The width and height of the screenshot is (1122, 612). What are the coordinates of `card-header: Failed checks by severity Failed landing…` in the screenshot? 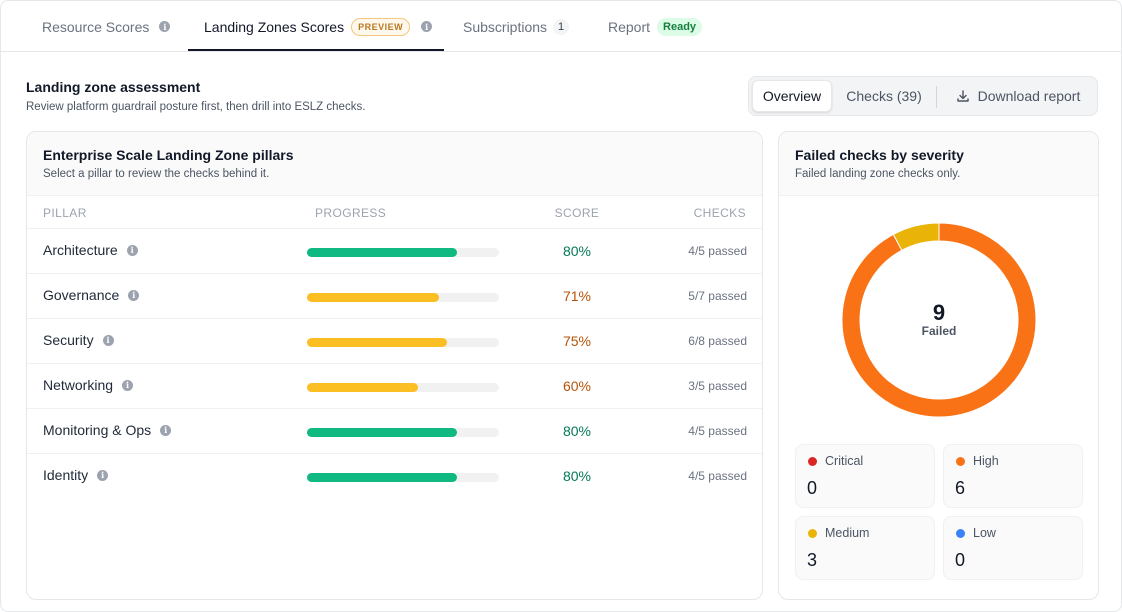 It's located at (938, 164).